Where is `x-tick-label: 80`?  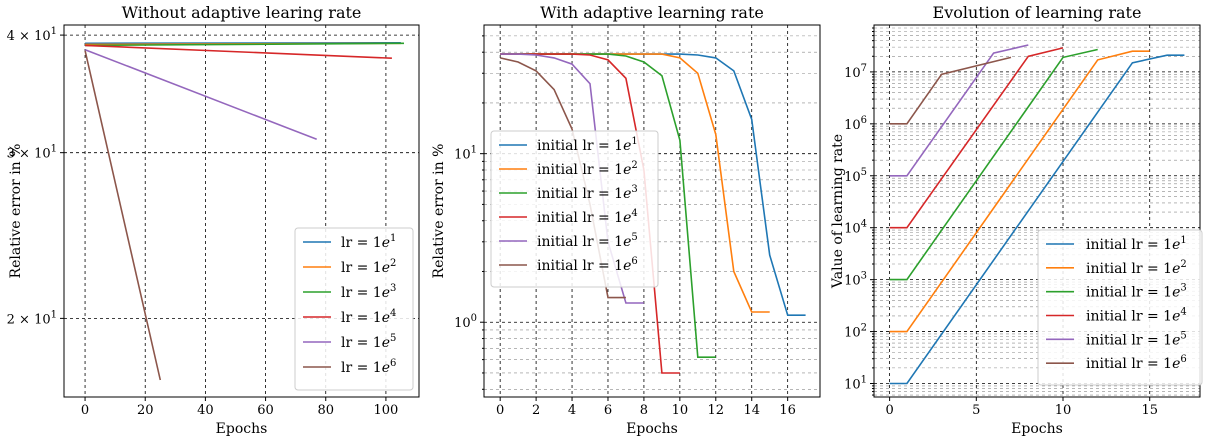 x-tick-label: 80 is located at coordinates (325, 410).